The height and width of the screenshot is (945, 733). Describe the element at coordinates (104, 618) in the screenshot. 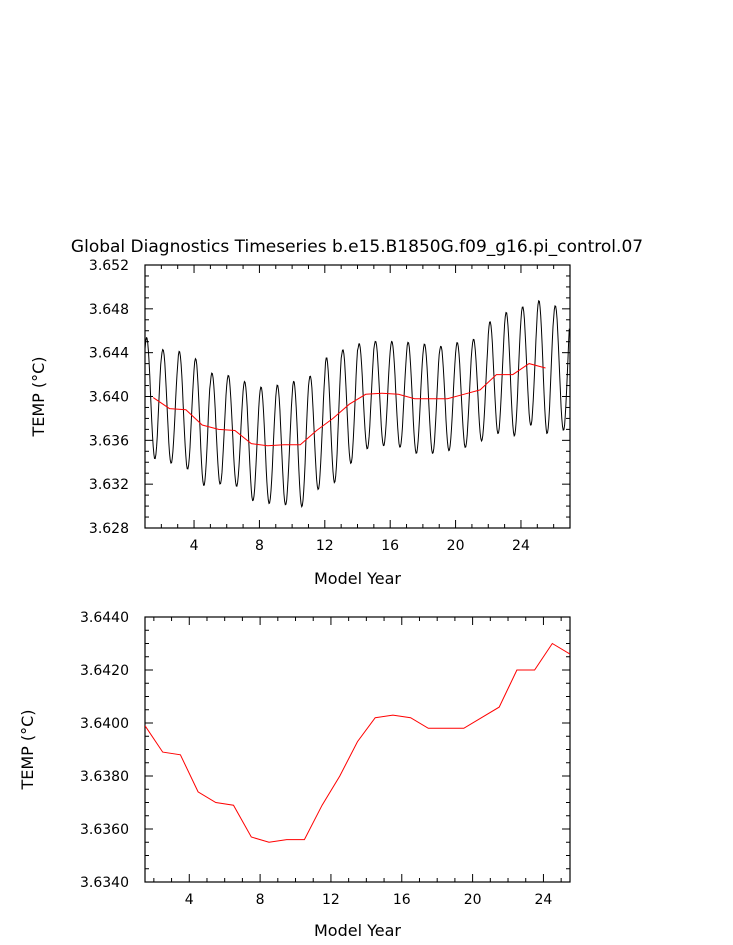

I see `y-tick-label: 3.6440` at that location.